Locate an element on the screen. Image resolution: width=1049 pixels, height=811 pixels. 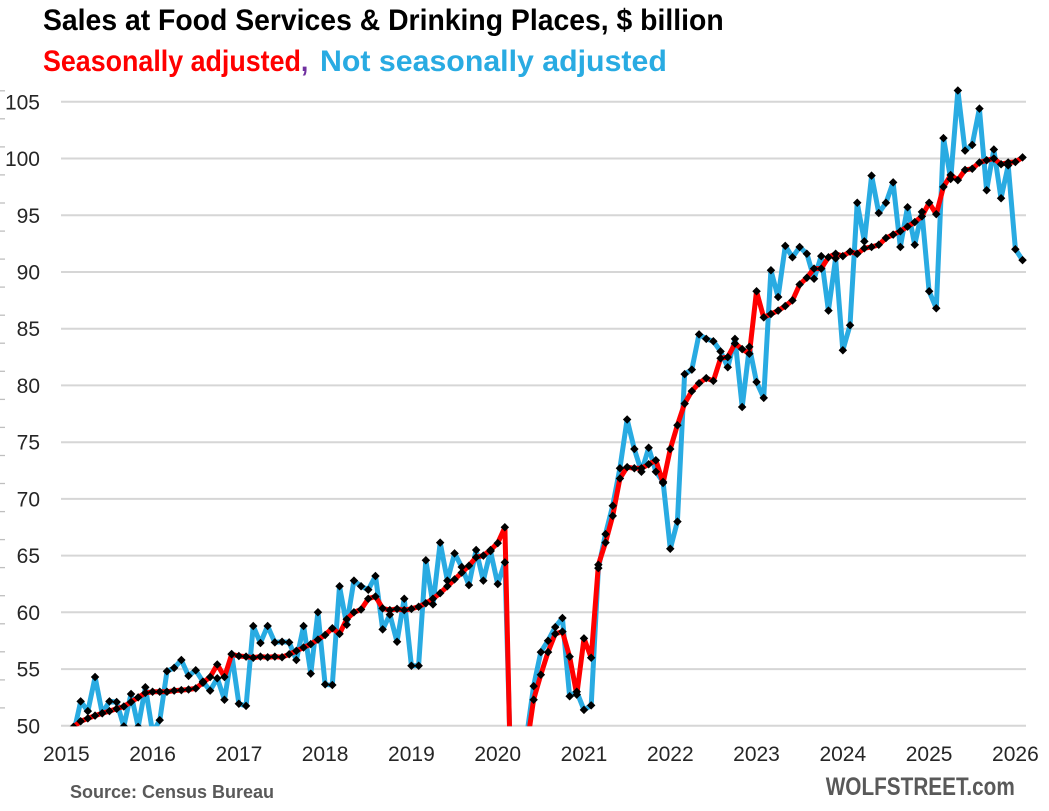
svg-text: 2015 is located at coordinates (66, 754).